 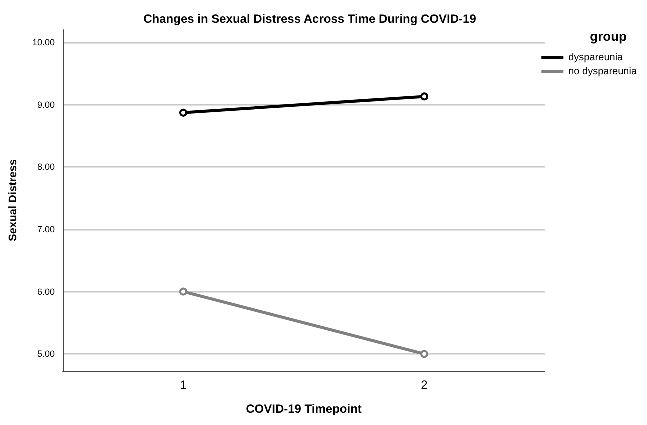 I want to click on y-tick-label: 6.00, so click(x=46, y=291).